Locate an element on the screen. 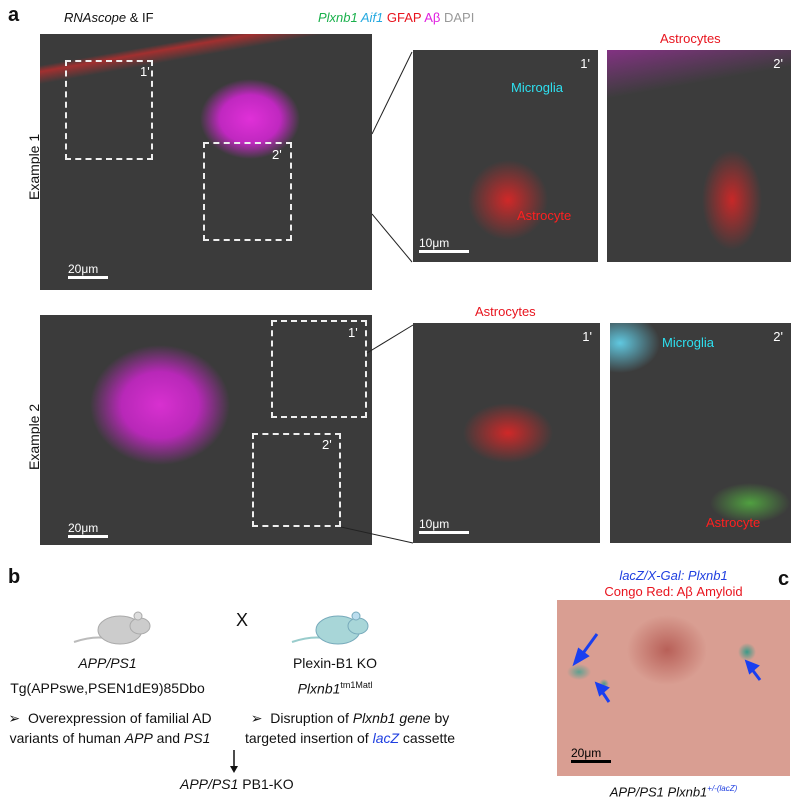 Image resolution: width=800 pixels, height=800 pixels. example1-zoom1-image: 1' Microglia Astrocyte 10μm is located at coordinates (505, 156).